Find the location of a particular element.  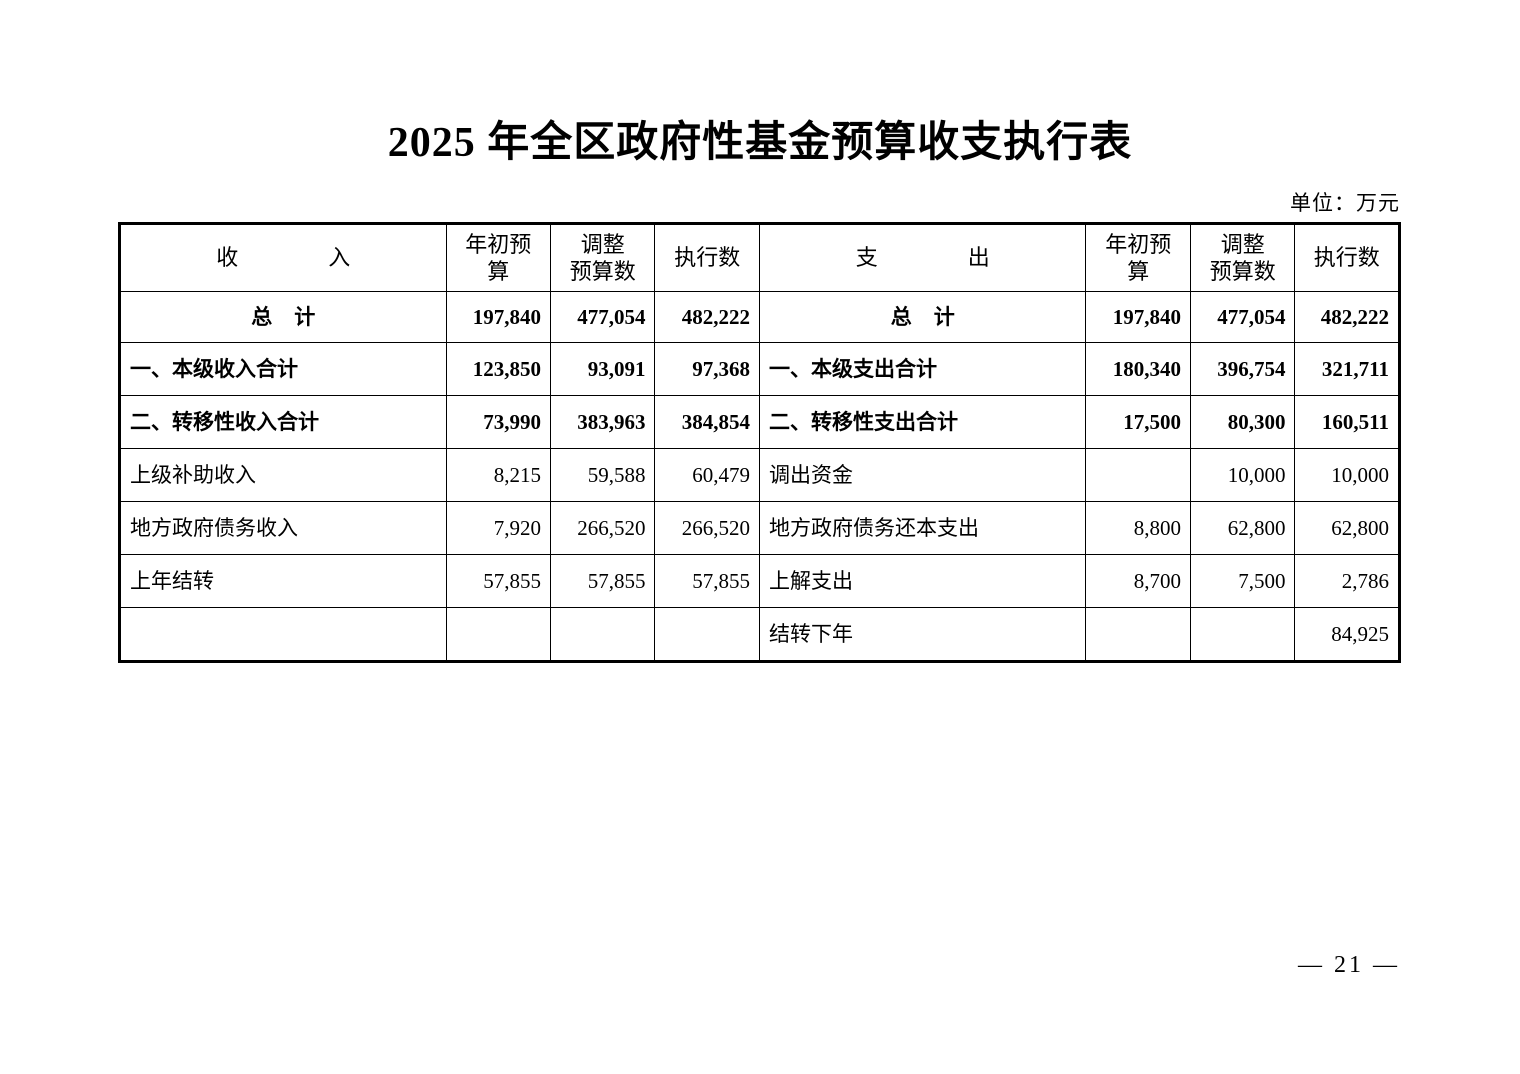

total-income-label-b: 计 is located at coordinates (305, 316).